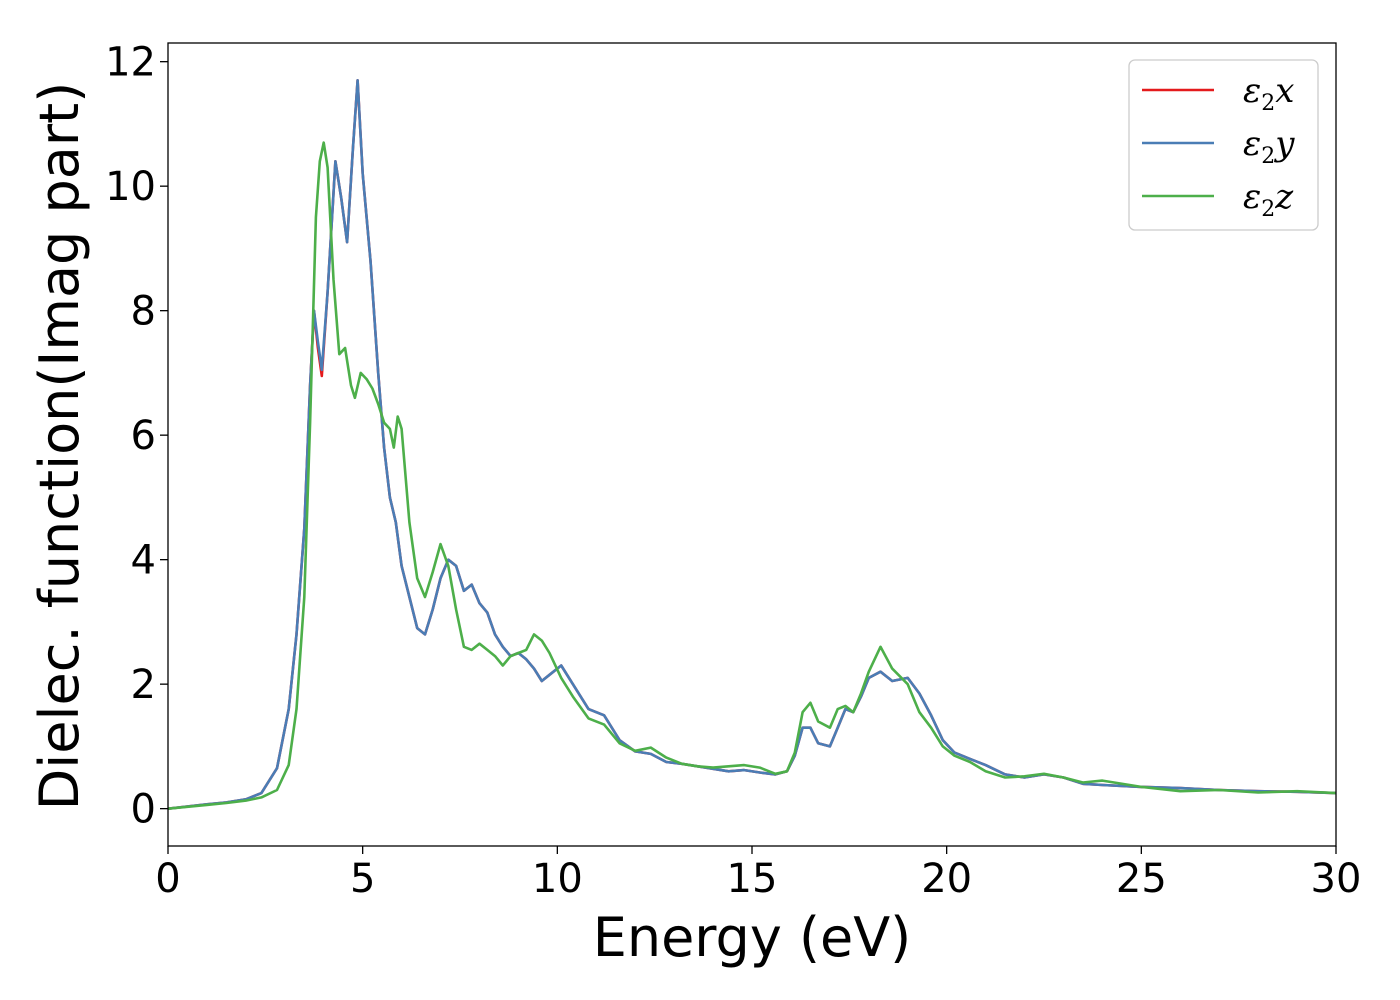  I want to click on x-axis: 0 5 10 15 20 25 30, so click(758, 874).